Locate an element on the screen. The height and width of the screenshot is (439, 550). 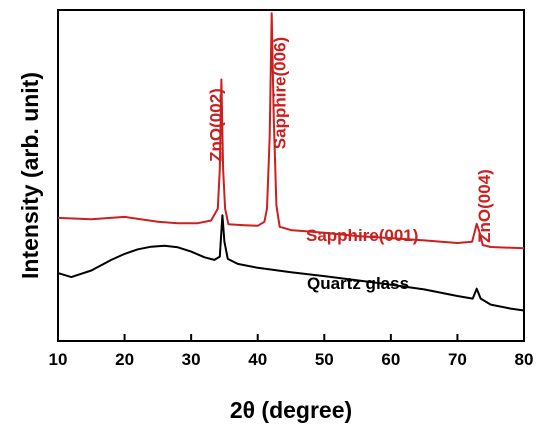
x-tick-label: 10 is located at coordinates (58, 359).